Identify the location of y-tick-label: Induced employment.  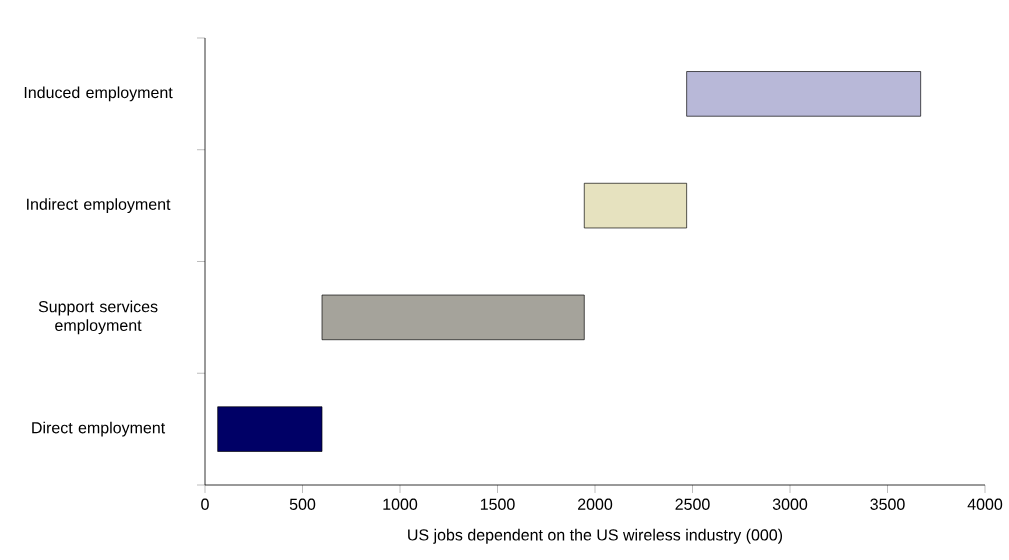
(98, 94).